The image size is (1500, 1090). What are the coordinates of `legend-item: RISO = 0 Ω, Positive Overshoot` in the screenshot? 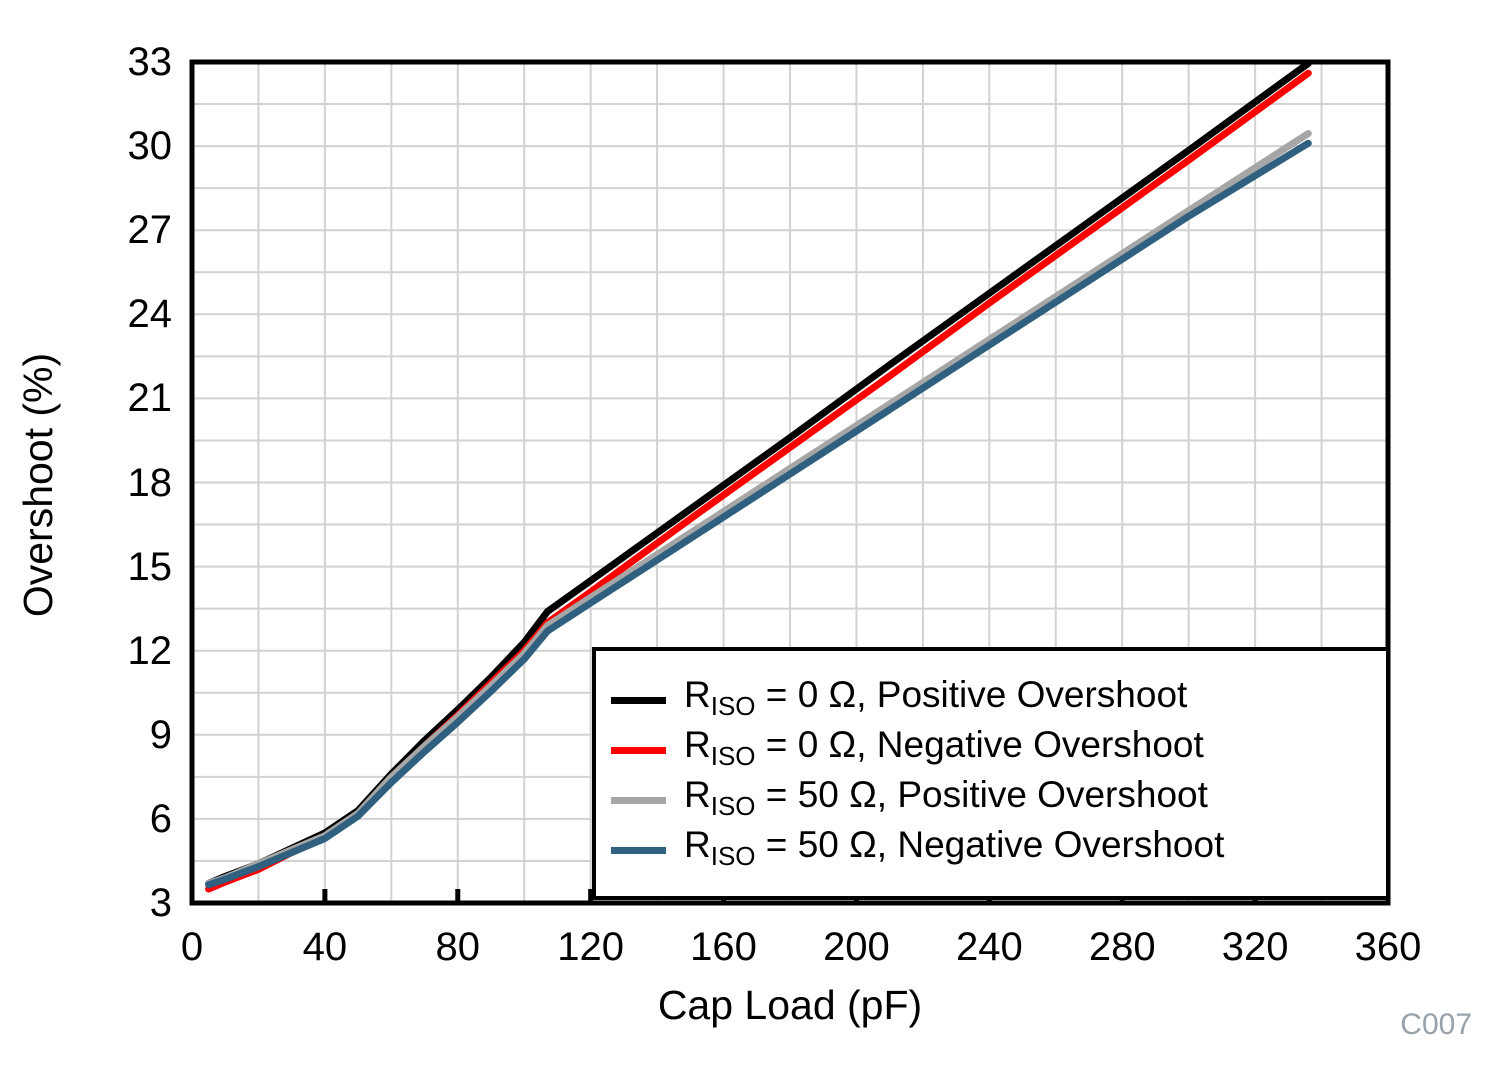 It's located at (998, 699).